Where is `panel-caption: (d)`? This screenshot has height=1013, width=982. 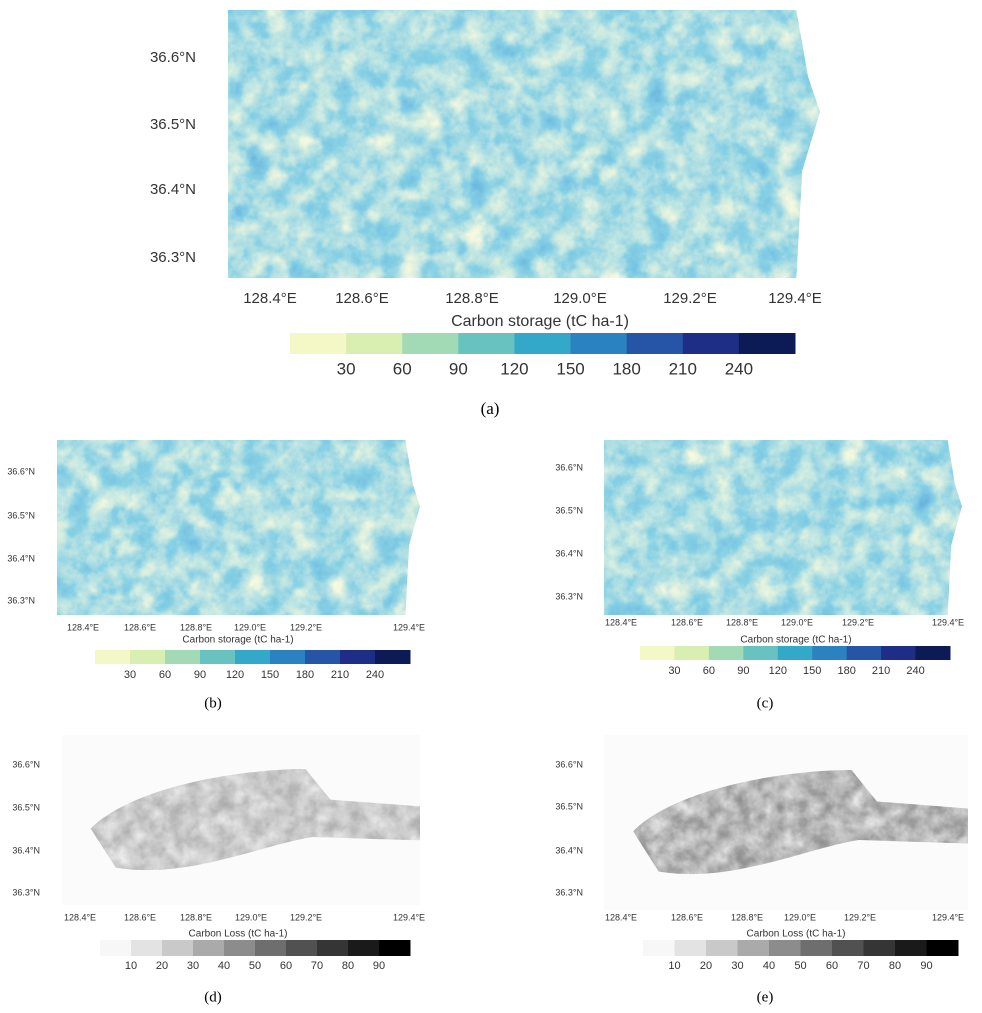 panel-caption: (d) is located at coordinates (213, 997).